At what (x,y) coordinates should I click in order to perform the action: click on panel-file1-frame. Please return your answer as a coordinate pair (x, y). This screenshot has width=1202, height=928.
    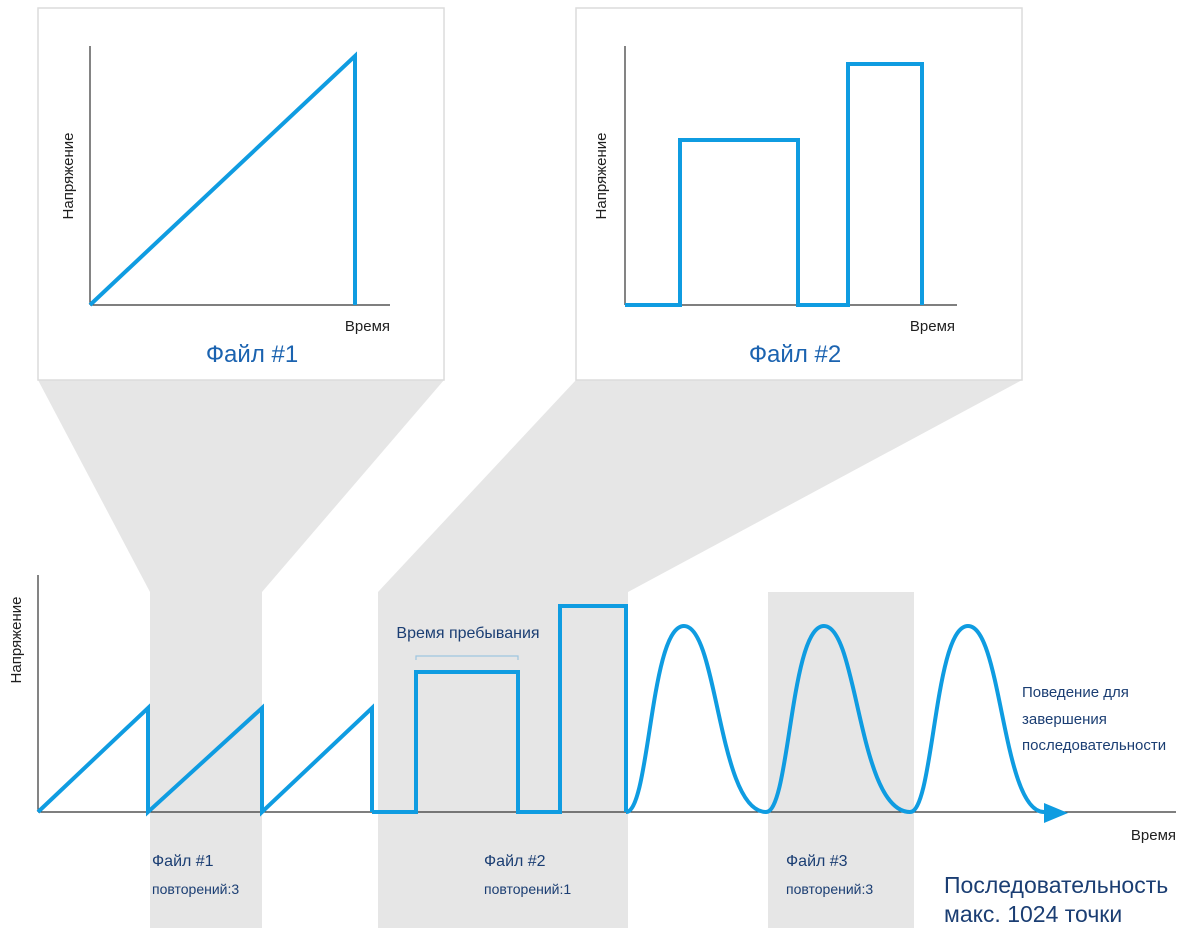
    Looking at the image, I should click on (241, 194).